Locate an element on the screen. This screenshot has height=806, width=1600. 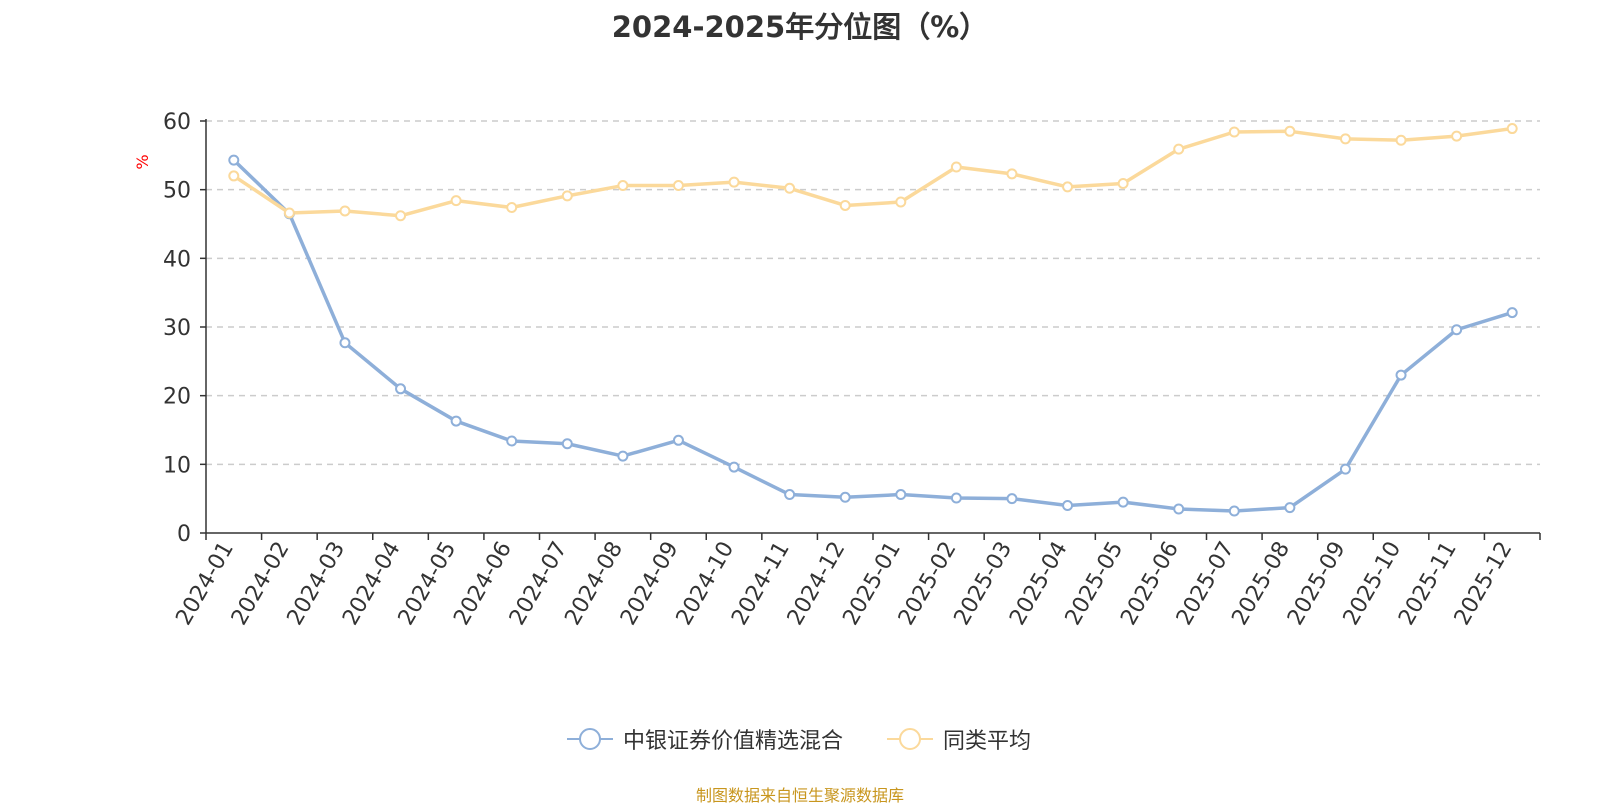
legend-item-fund: 中银证券价值精选混合 is located at coordinates (704, 739).